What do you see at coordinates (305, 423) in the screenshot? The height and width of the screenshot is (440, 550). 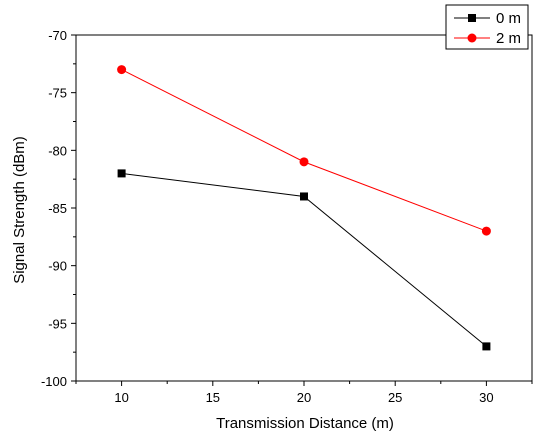 I see `x-axis-title: Transmission Distance (m)` at bounding box center [305, 423].